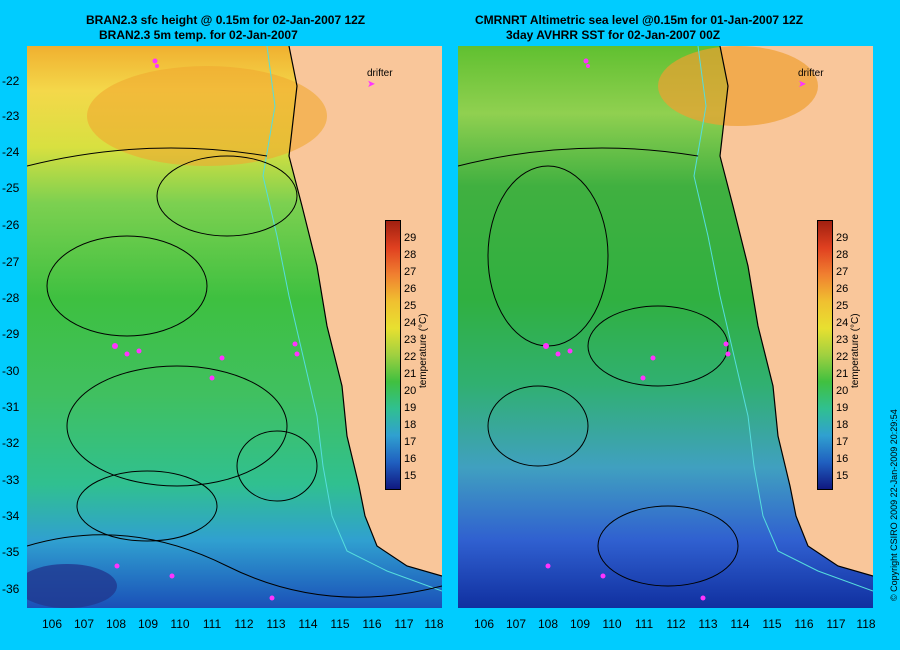 Image resolution: width=900 pixels, height=650 pixels. I want to click on y-tick-label: -30, so click(11, 371).